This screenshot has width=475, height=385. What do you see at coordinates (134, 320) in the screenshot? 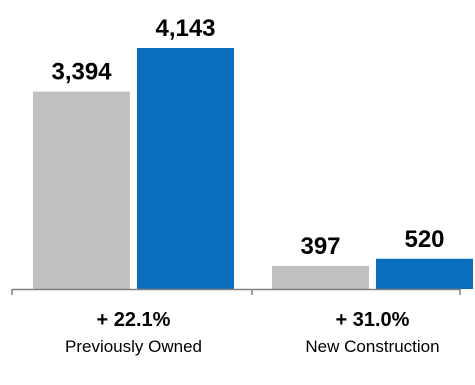
I see `change-label: + 22.1%` at bounding box center [134, 320].